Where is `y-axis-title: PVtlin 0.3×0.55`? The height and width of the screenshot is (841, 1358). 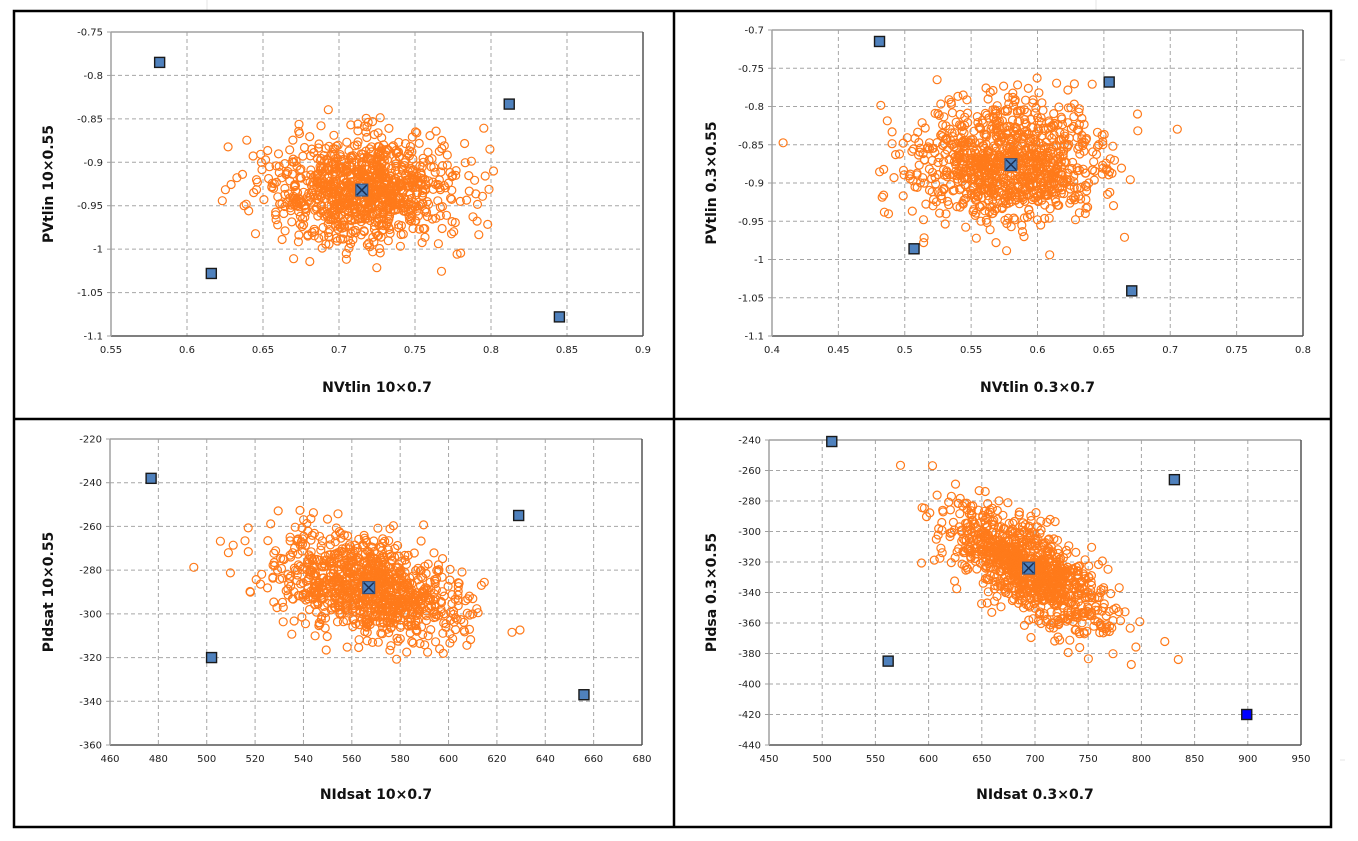
y-axis-title: PVtlin 0.3×0.55 is located at coordinates (712, 182).